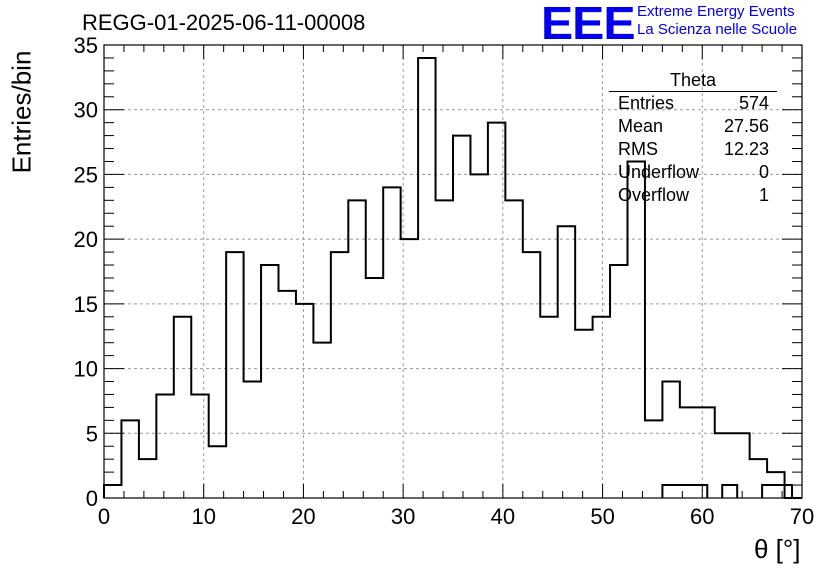  What do you see at coordinates (693, 126) in the screenshot?
I see `stats-row-mean: Mean 27.56` at bounding box center [693, 126].